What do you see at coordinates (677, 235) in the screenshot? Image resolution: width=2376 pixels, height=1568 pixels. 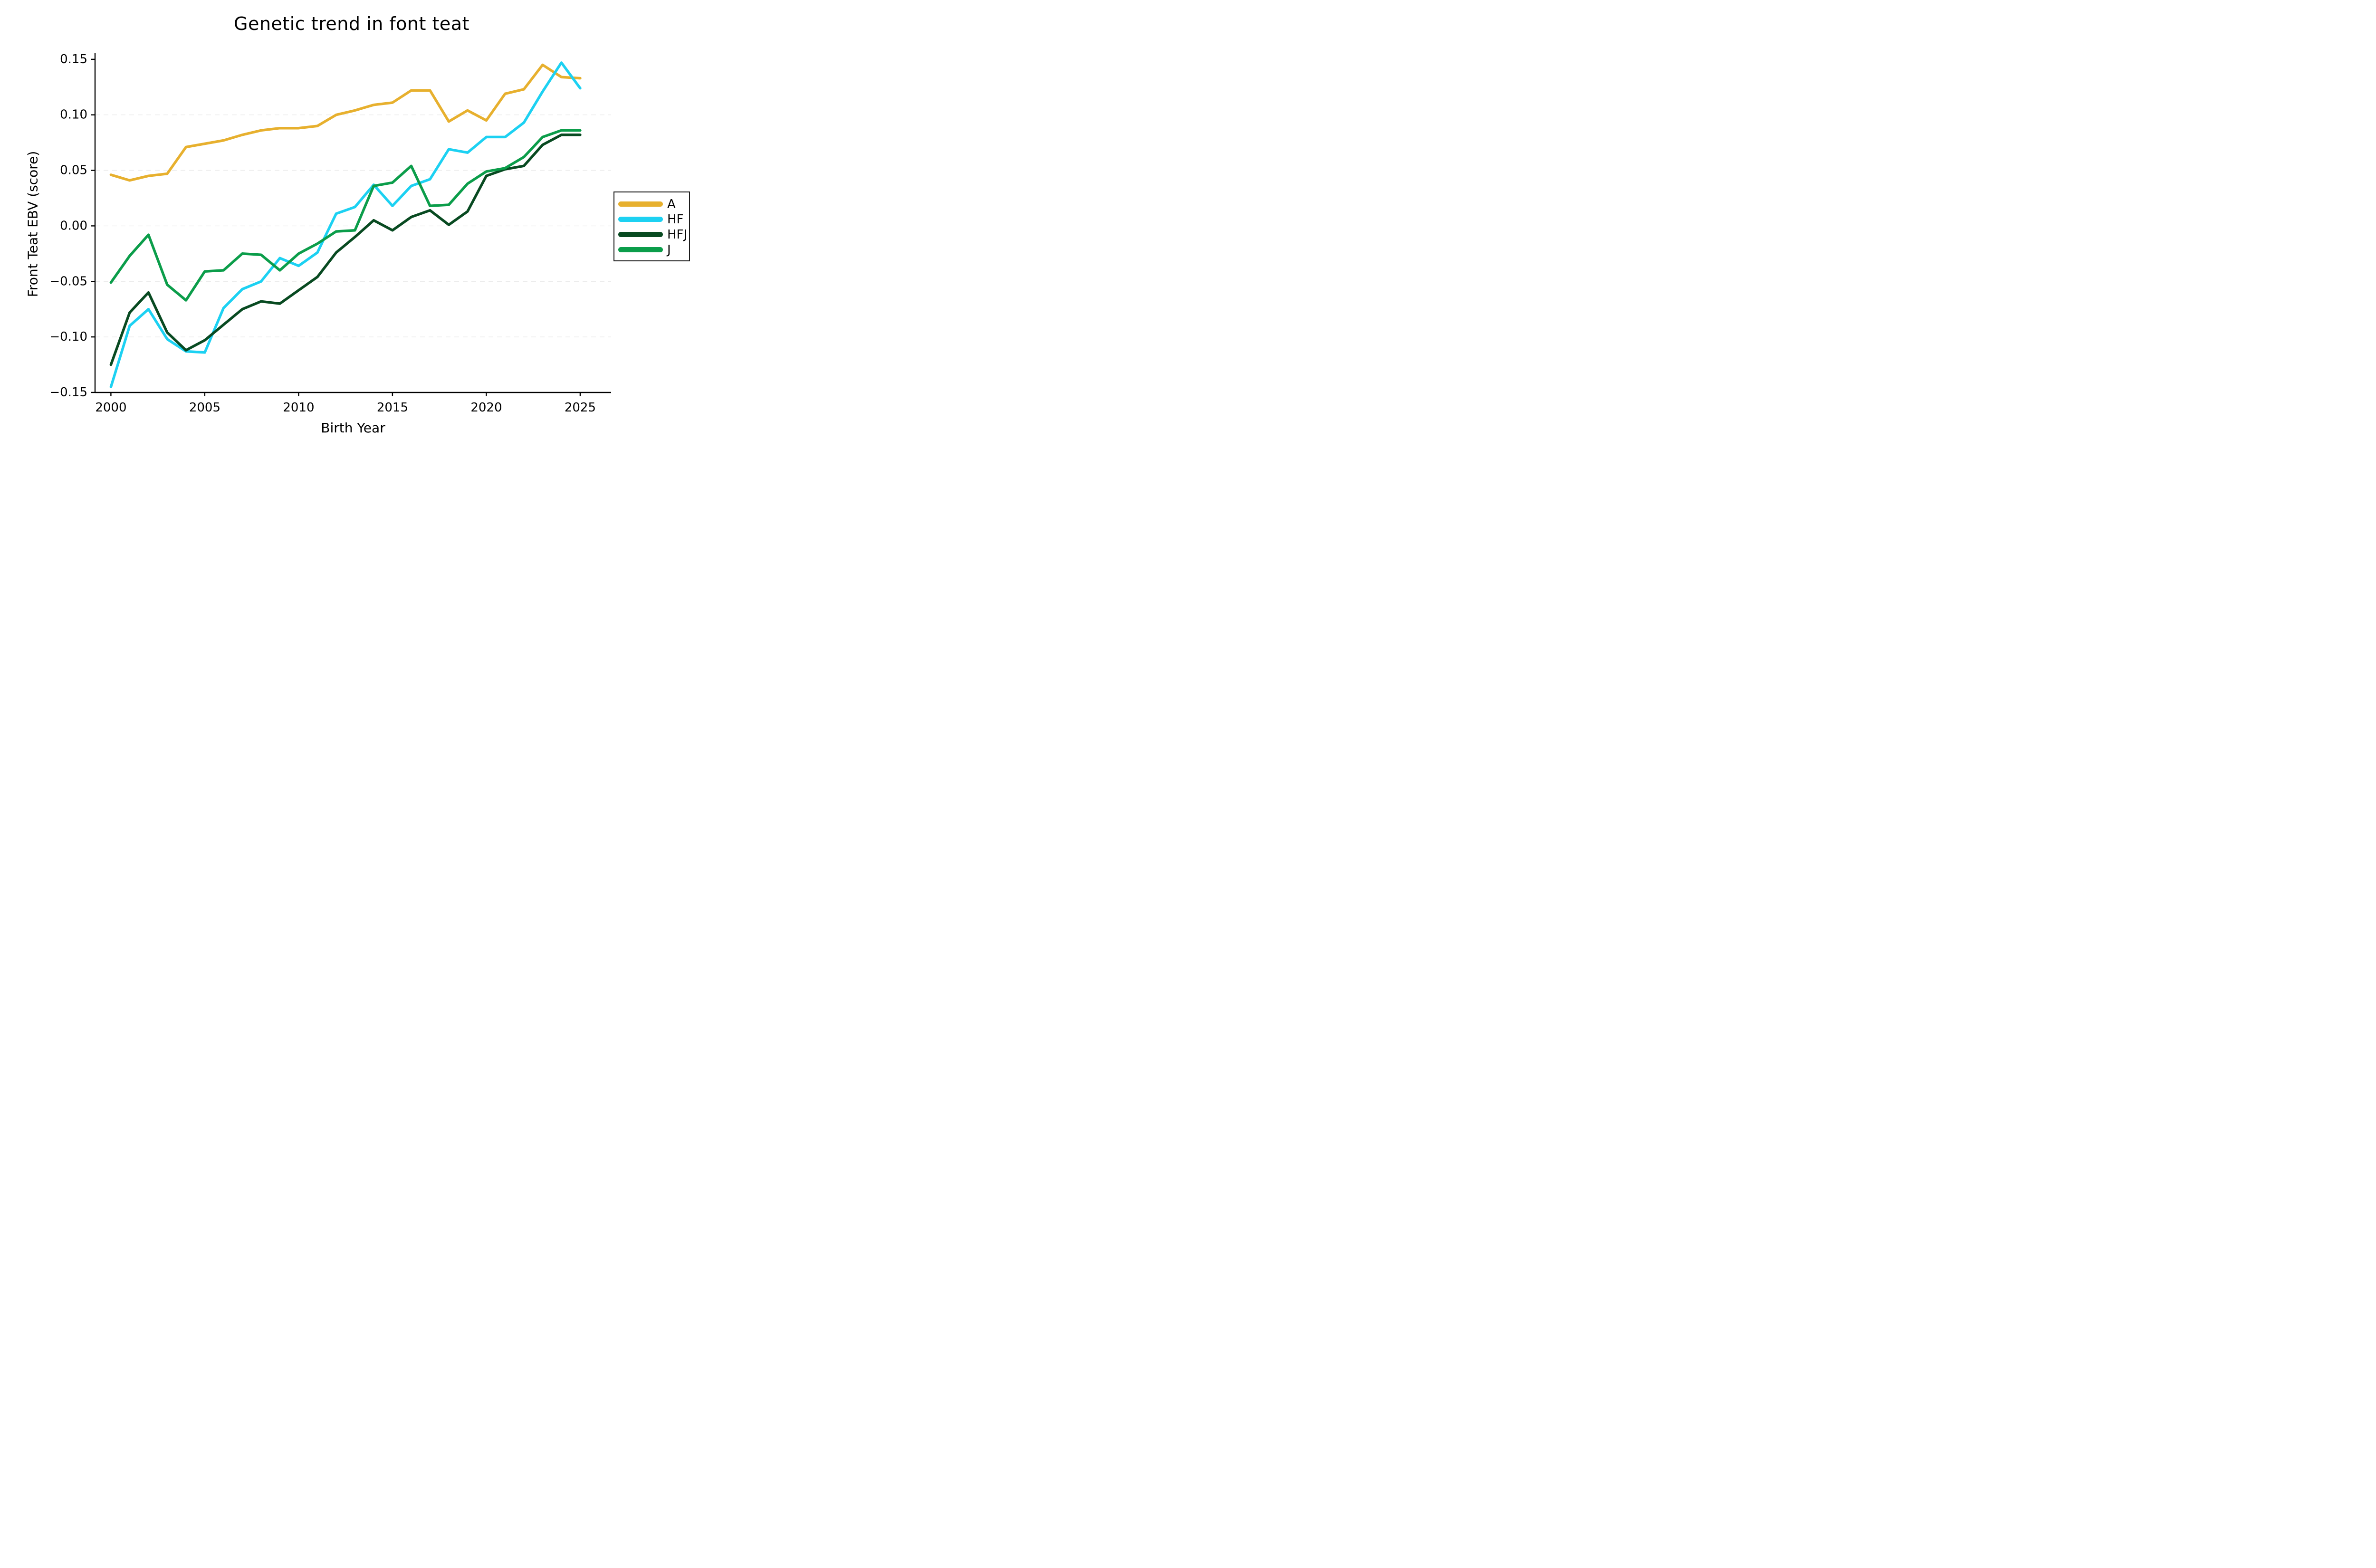 I see `legend-item-label: HFJ` at bounding box center [677, 235].